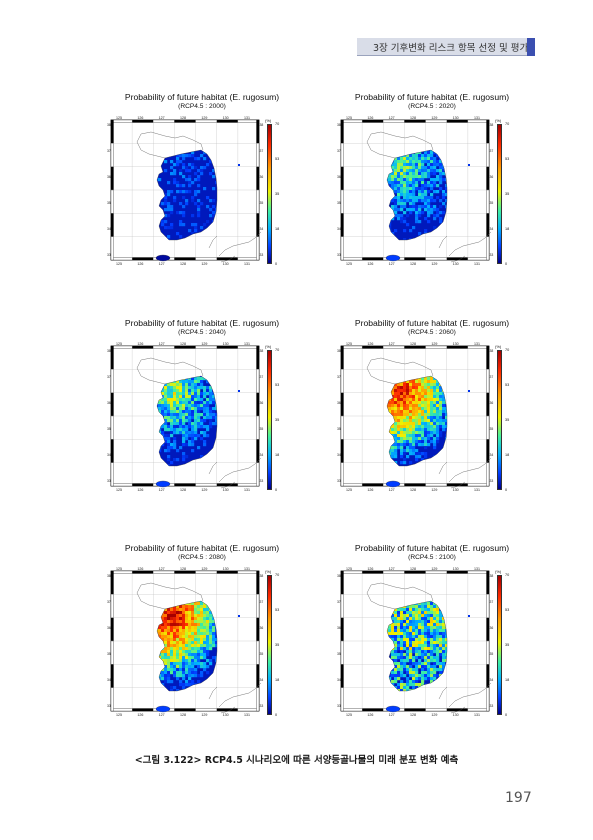 This screenshot has height=840, width=593. I want to click on header-accent-bar, so click(531, 47).